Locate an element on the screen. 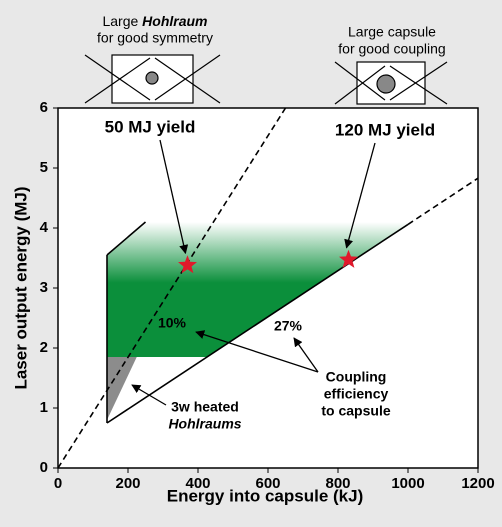  y-tick-label: 3 is located at coordinates (44, 287).